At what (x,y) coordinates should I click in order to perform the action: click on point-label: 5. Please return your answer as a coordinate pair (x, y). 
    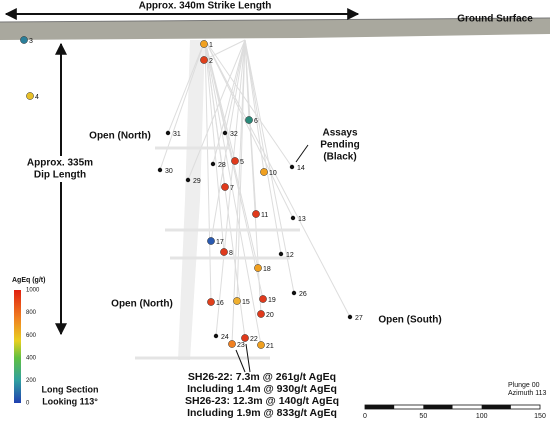
    Looking at the image, I should click on (242, 162).